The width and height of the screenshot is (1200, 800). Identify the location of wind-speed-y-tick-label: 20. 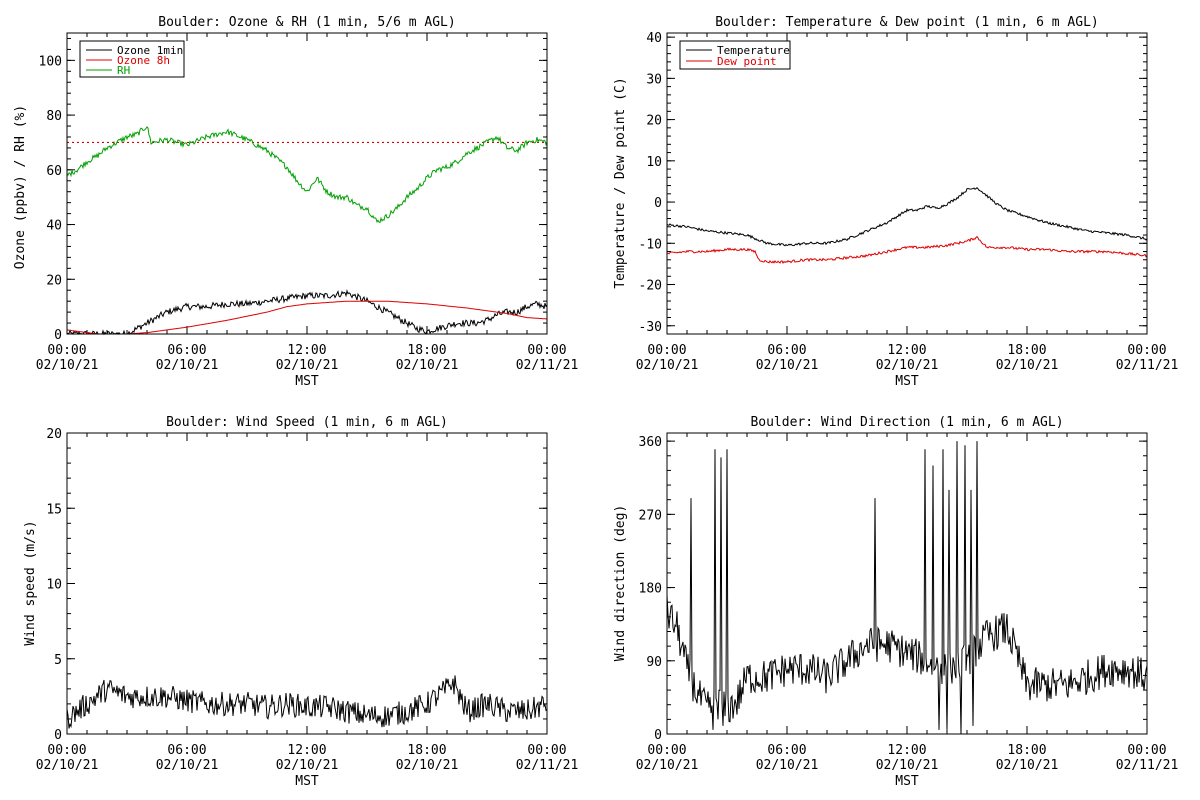
(54, 434).